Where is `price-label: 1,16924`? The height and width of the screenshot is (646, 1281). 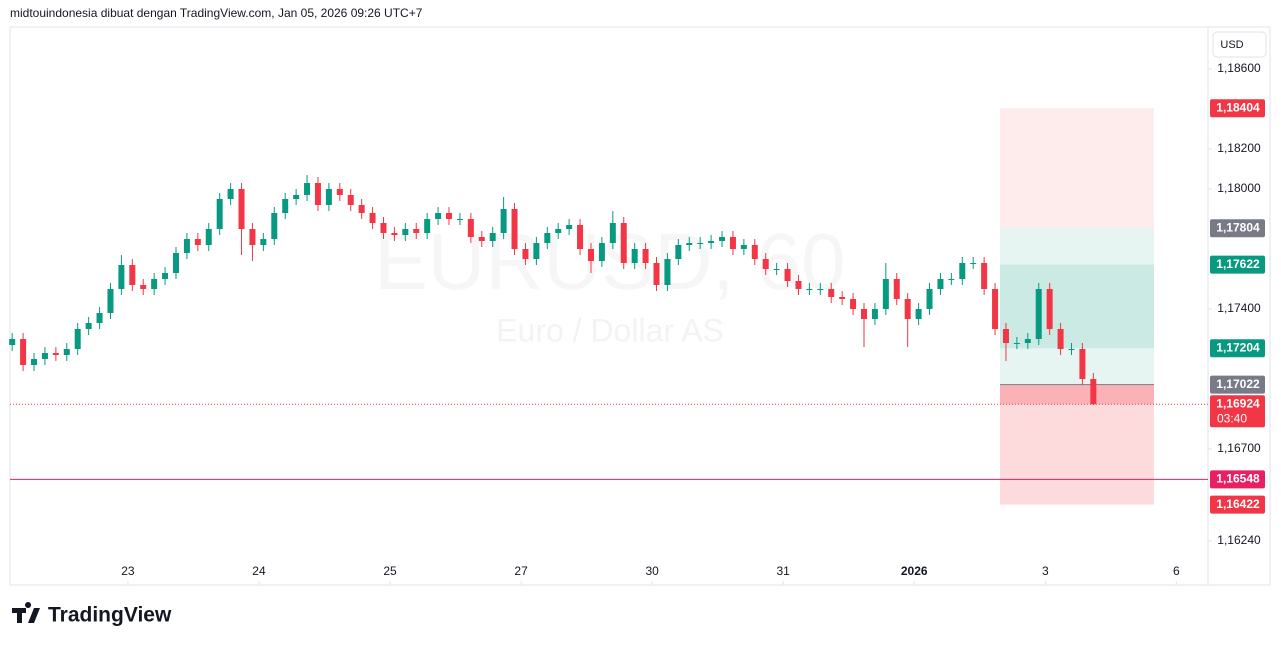
price-label: 1,16924 is located at coordinates (1238, 403).